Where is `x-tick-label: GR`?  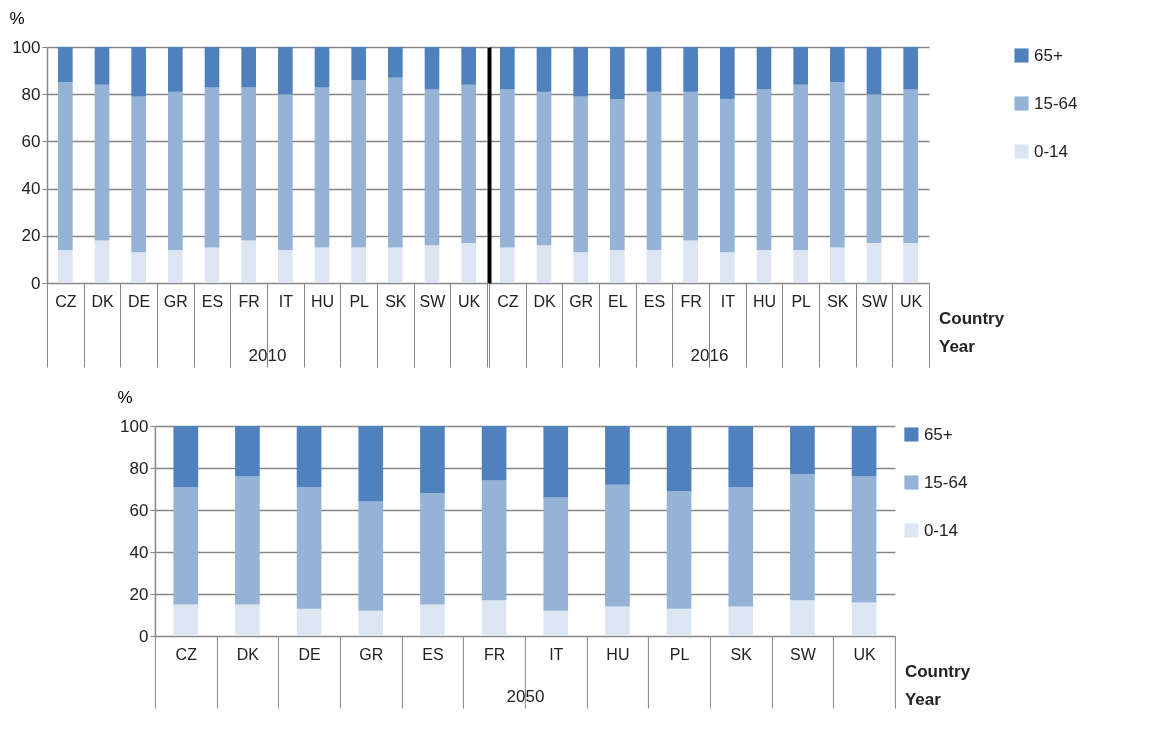 x-tick-label: GR is located at coordinates (371, 654).